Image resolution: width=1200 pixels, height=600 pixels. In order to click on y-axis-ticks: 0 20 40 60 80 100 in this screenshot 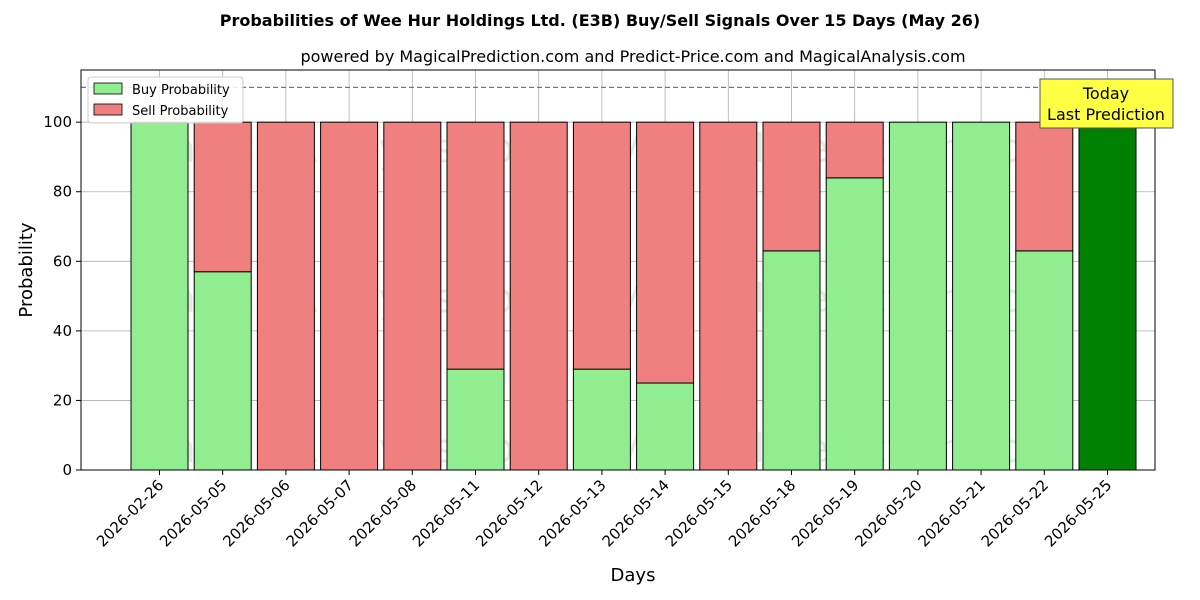, I will do `click(62, 296)`.